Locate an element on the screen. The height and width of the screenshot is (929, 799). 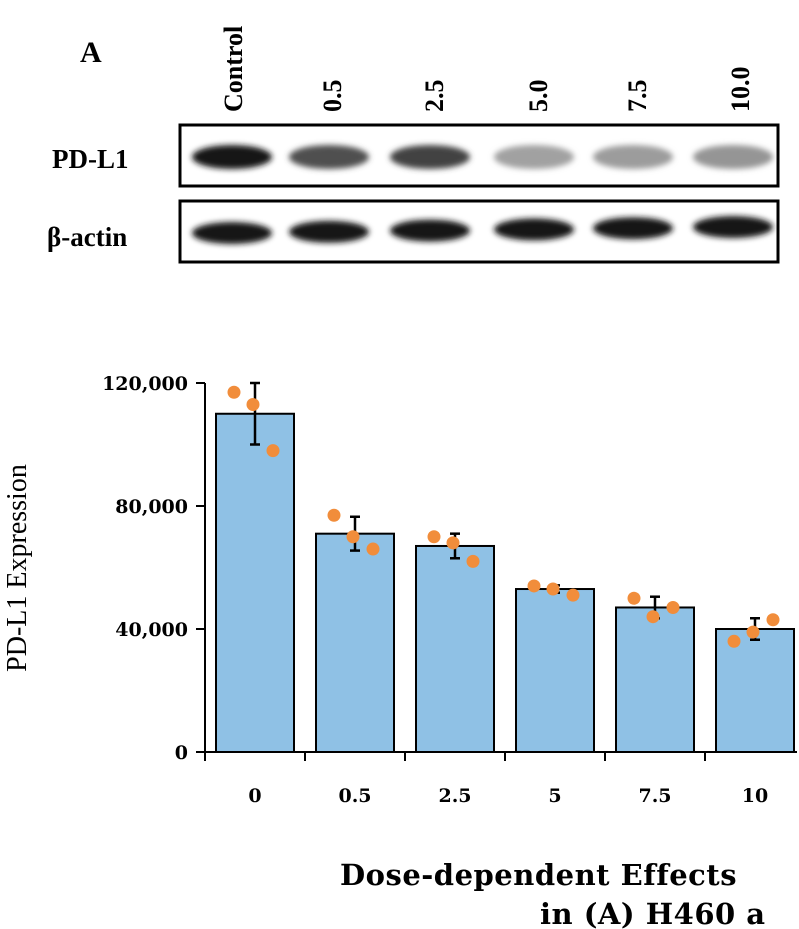
lane-label: 10.0 is located at coordinates (740, 90).